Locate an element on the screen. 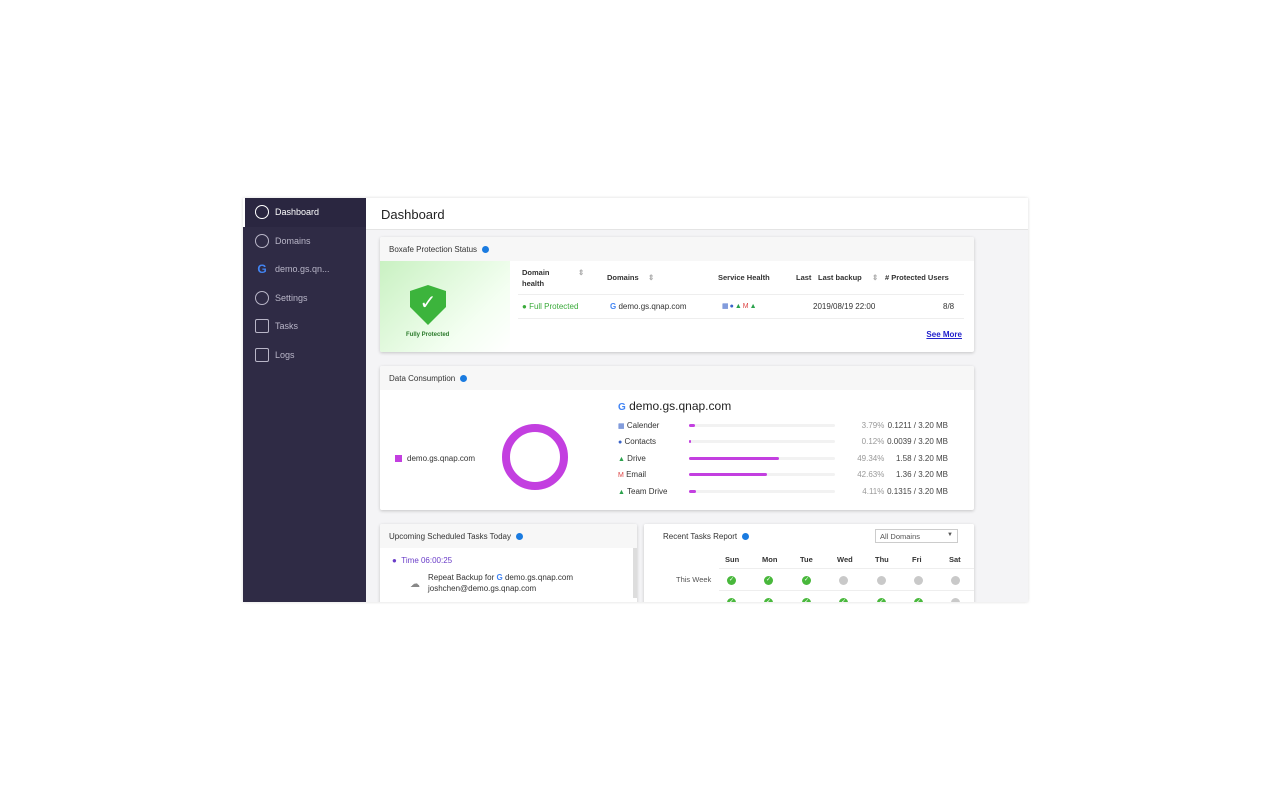 Image resolution: width=1271 pixels, height=800 pixels. service-name: ▲ Drive is located at coordinates (653, 458).